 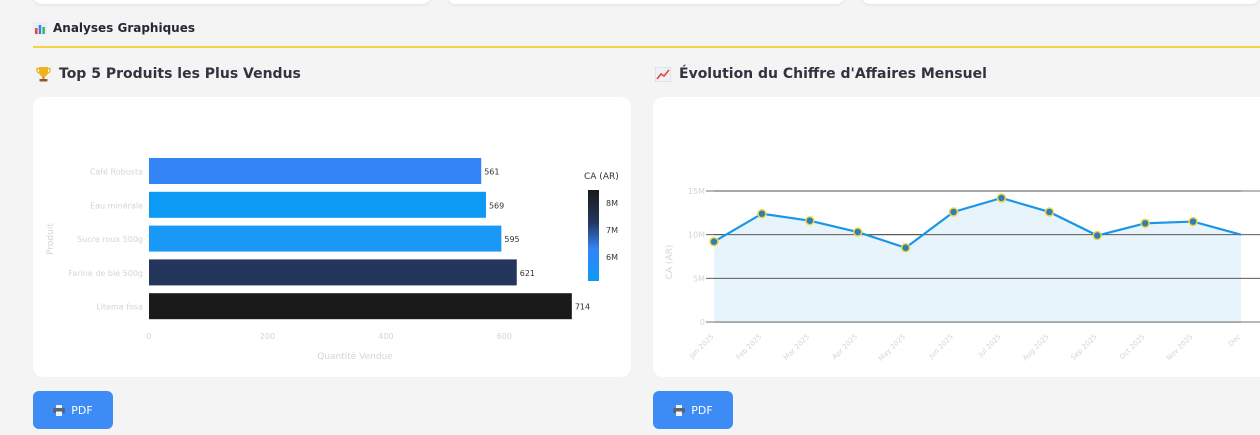 What do you see at coordinates (977, 259) in the screenshot?
I see `area-fill` at bounding box center [977, 259].